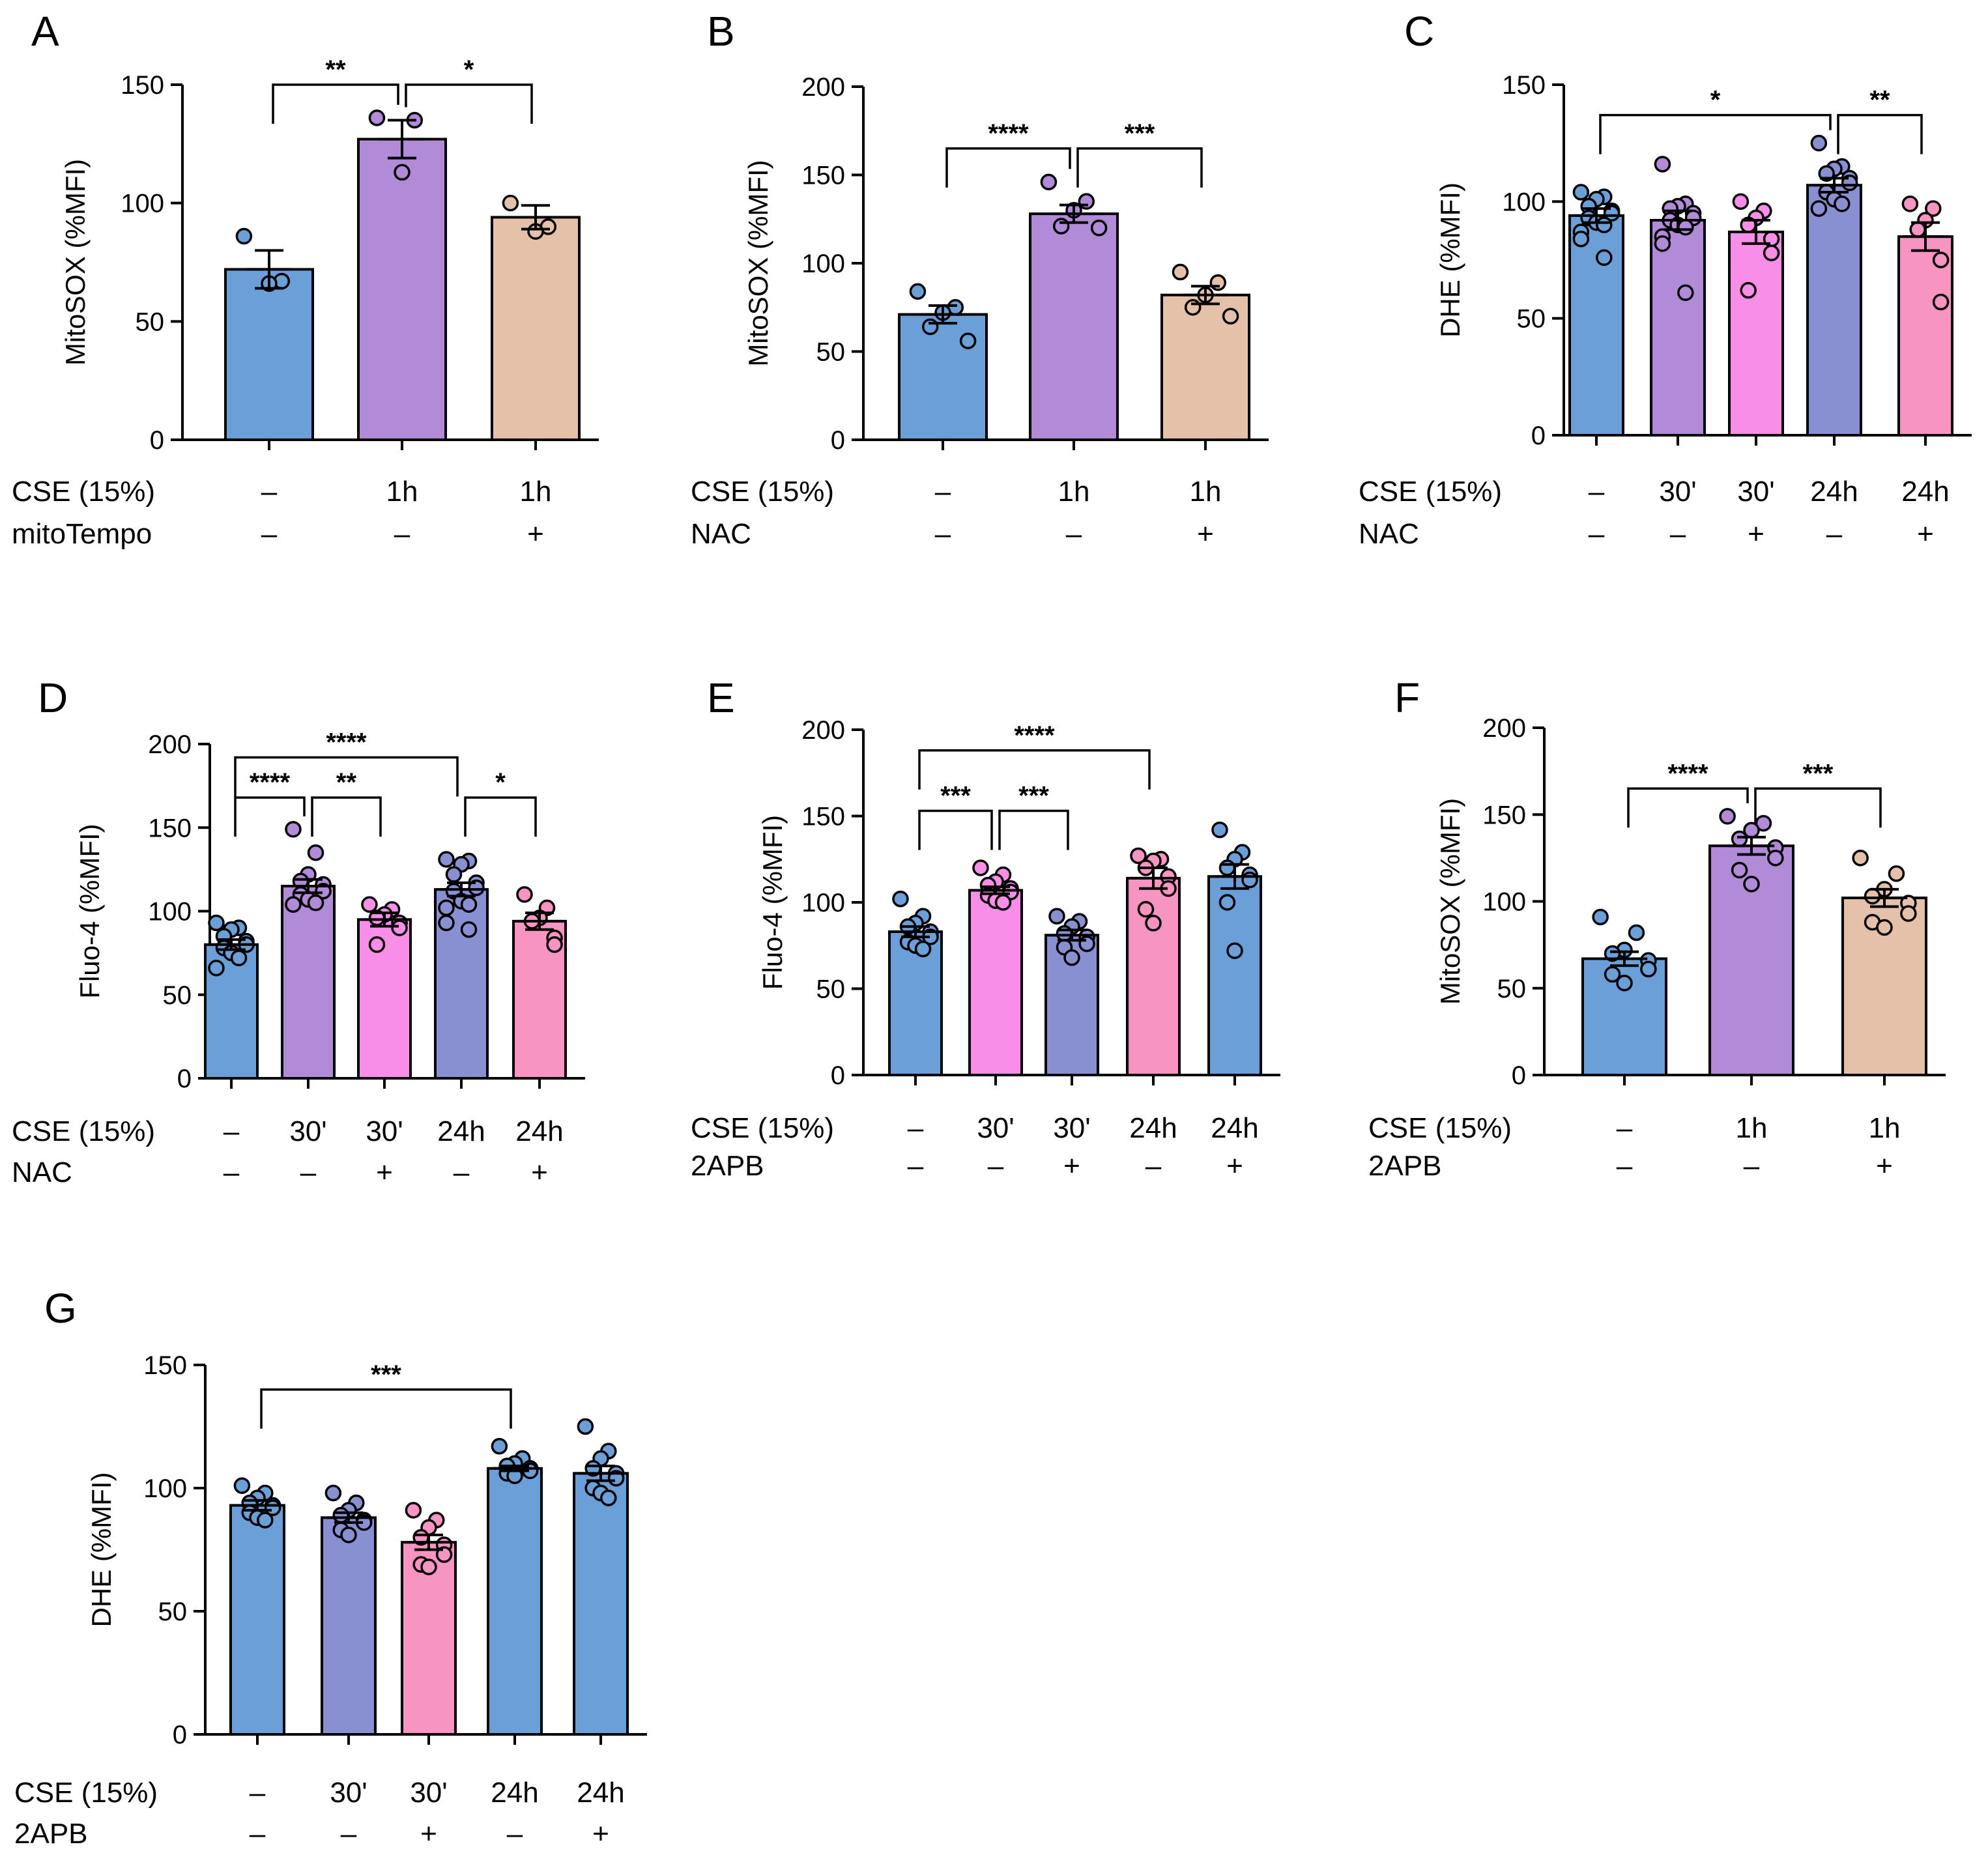  Describe the element at coordinates (1504, 903) in the screenshot. I see `y-tick-label: 100` at that location.